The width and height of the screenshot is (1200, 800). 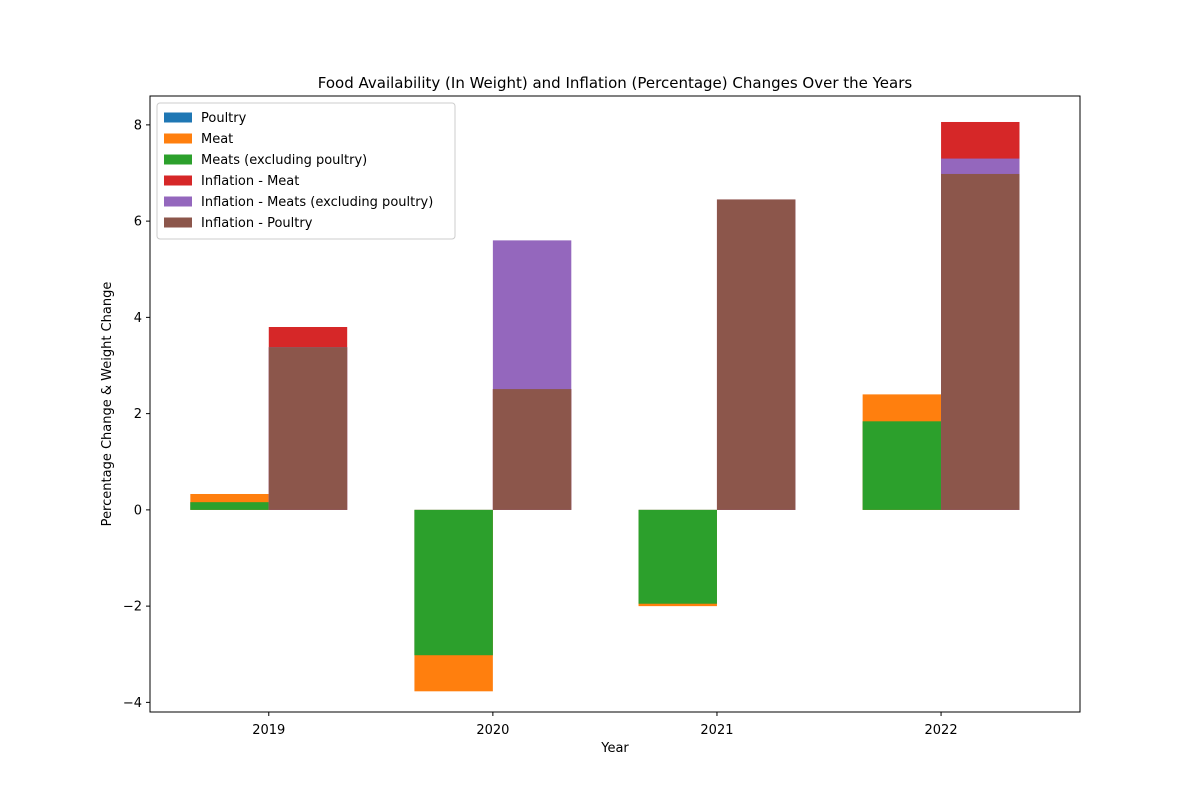 What do you see at coordinates (614, 748) in the screenshot?
I see `x-axis-label: Year` at bounding box center [614, 748].